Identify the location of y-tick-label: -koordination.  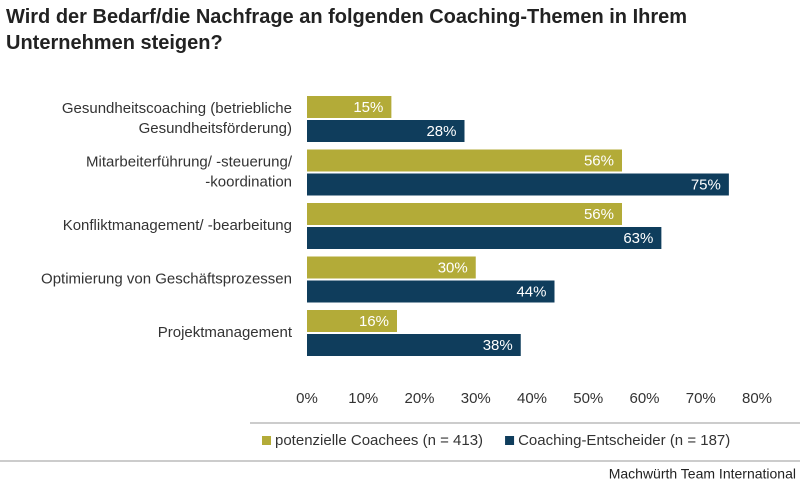
(248, 181).